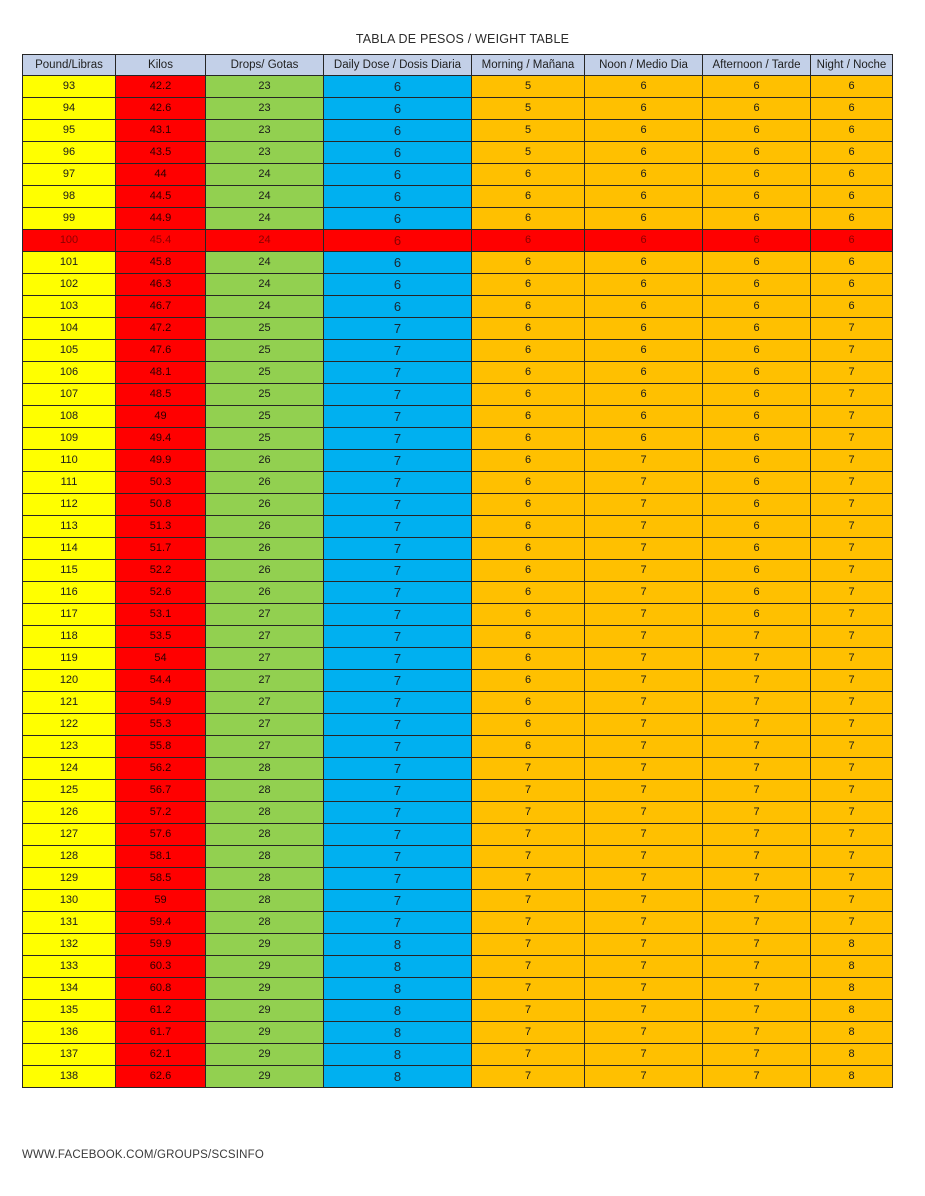 The width and height of the screenshot is (925, 1196). Describe the element at coordinates (69, 152) in the screenshot. I see `cell-pound: 96` at that location.